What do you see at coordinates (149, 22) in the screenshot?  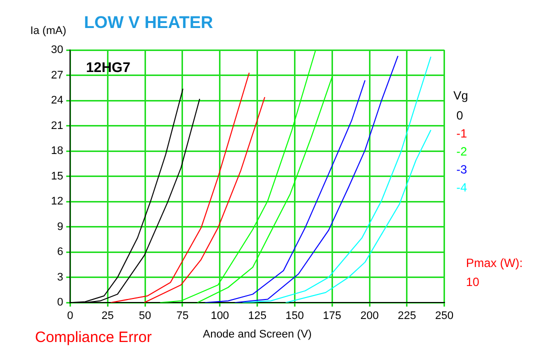 I see `chart-title: LOW V HEATER` at bounding box center [149, 22].